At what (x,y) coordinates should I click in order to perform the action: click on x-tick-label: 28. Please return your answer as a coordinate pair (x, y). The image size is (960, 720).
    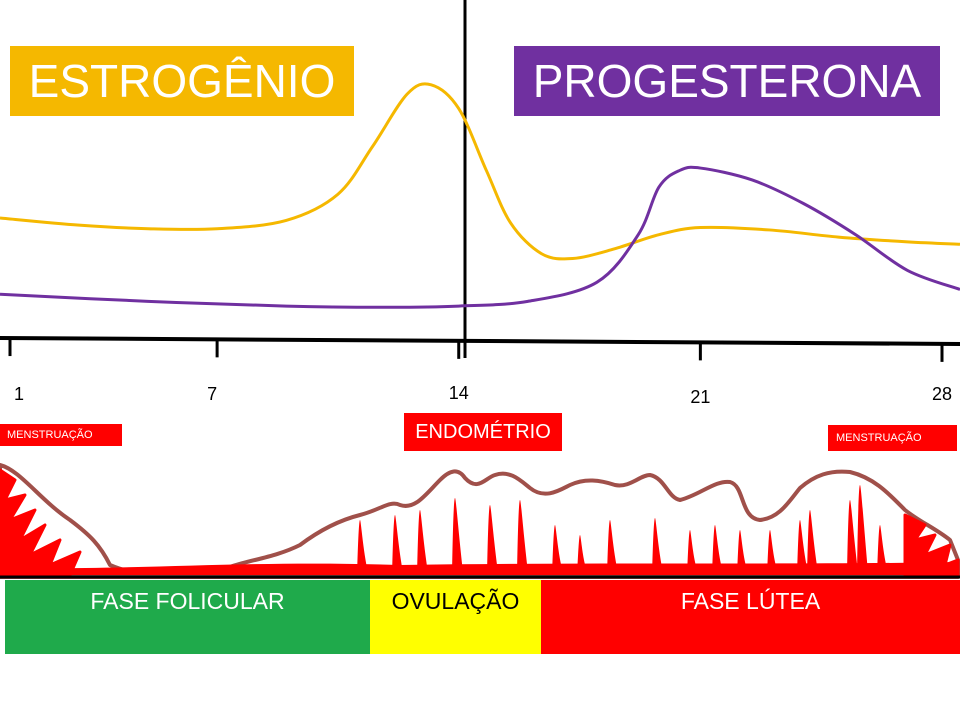
    Looking at the image, I should click on (942, 394).